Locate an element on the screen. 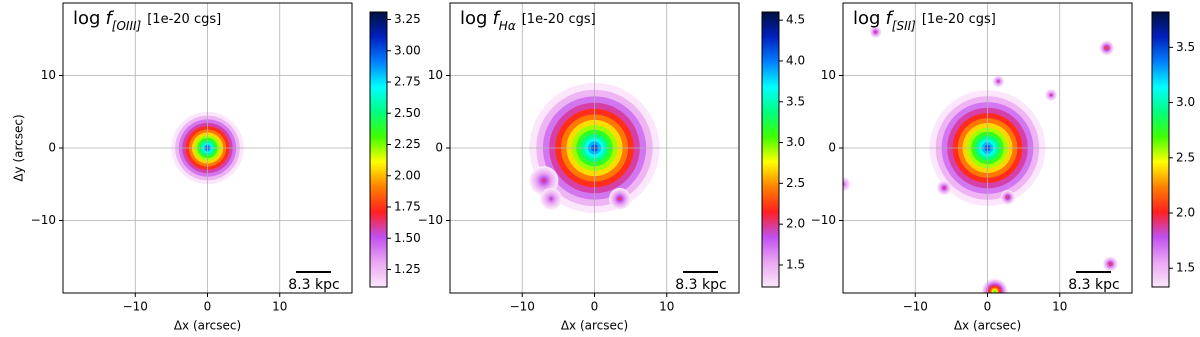 This screenshot has width=1200, height=337. title-subscript: [SII] is located at coordinates (904, 26).